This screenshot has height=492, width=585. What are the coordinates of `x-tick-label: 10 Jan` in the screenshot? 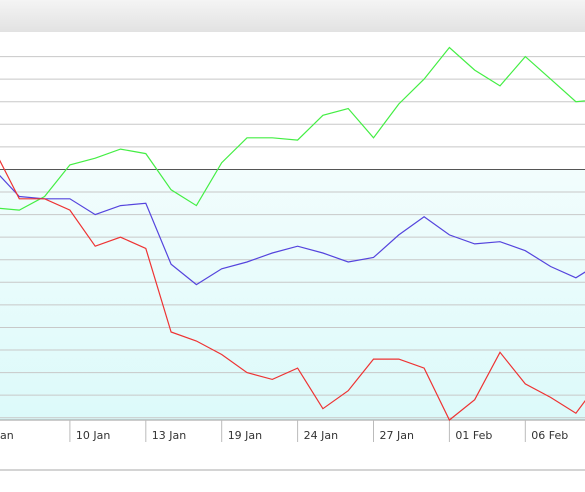 It's located at (93, 435).